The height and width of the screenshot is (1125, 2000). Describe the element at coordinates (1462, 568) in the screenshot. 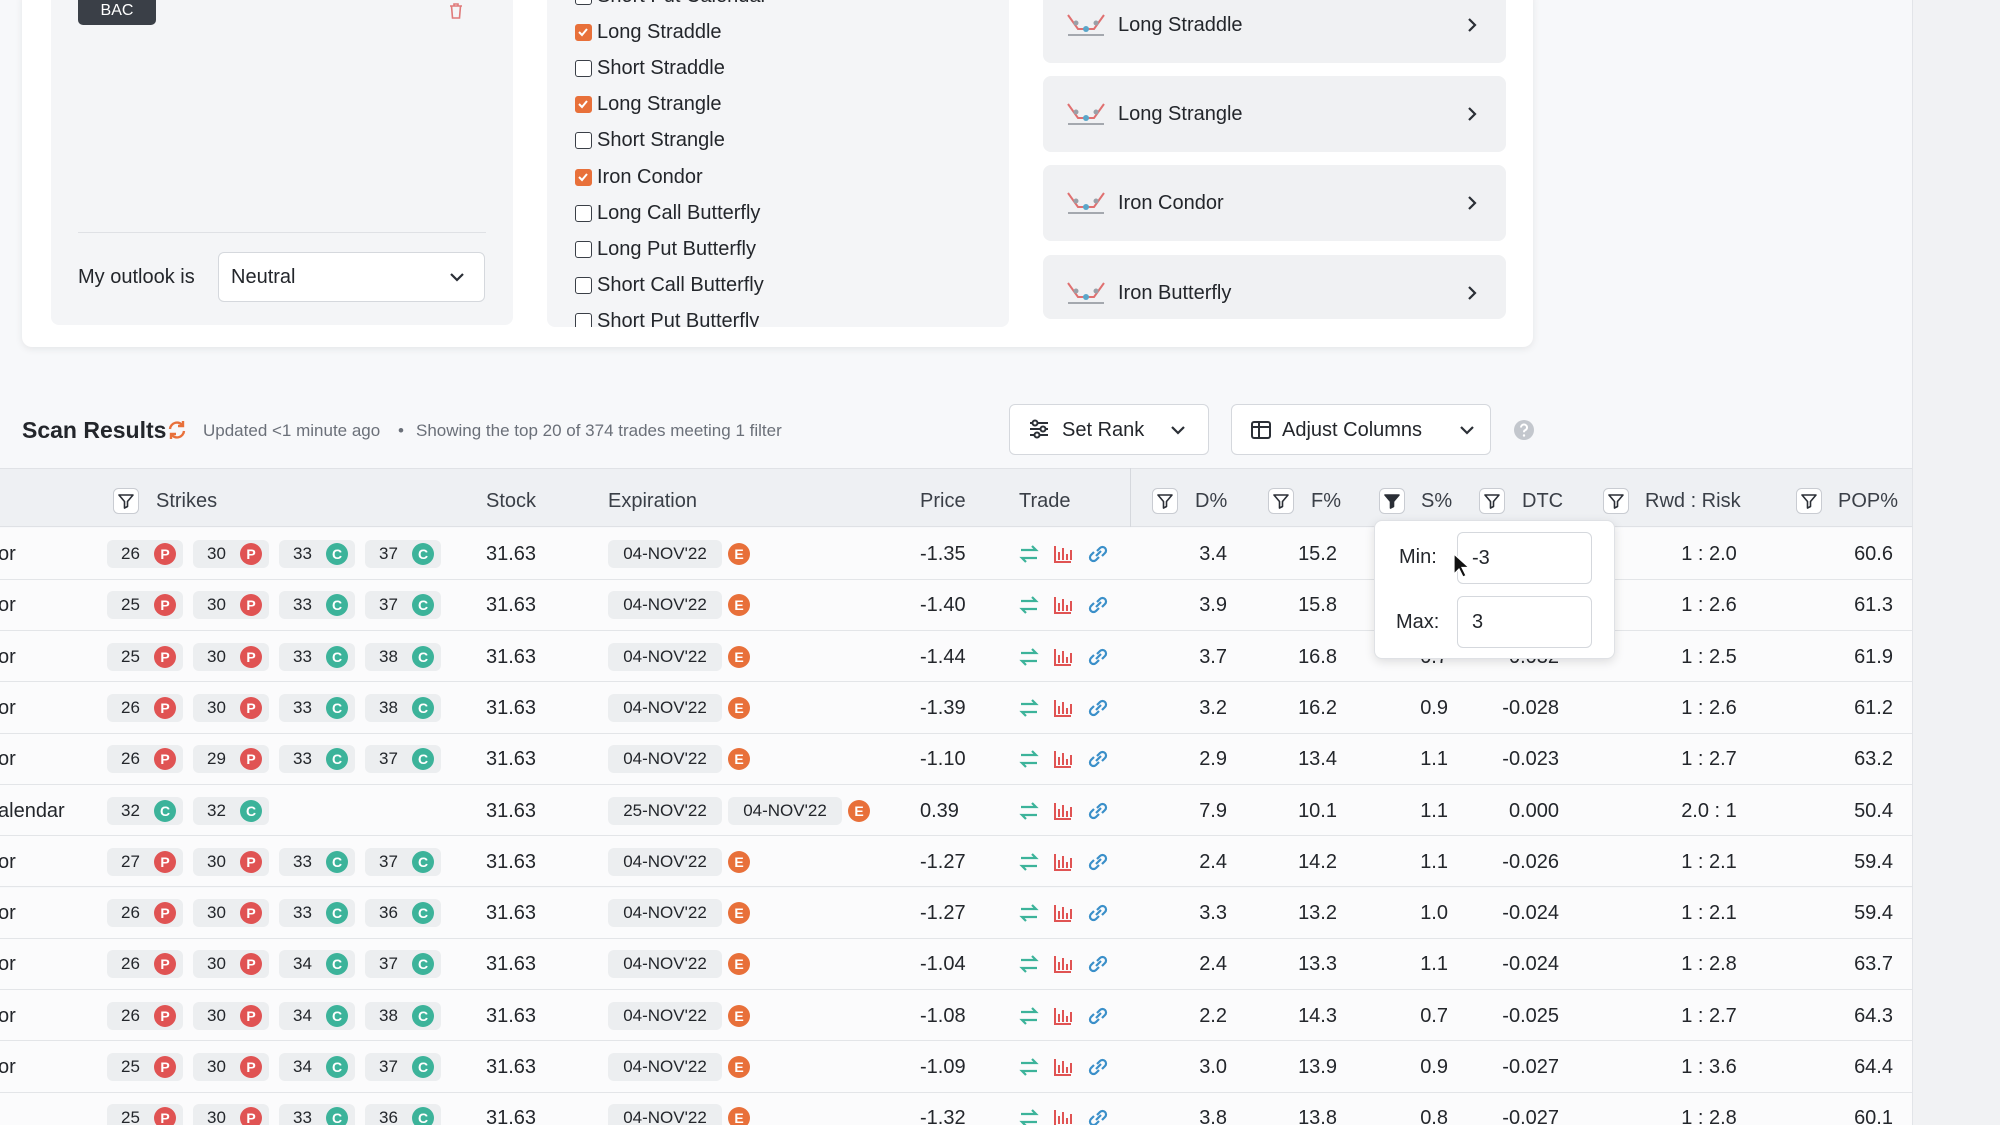

I see `mouse-cursor` at that location.